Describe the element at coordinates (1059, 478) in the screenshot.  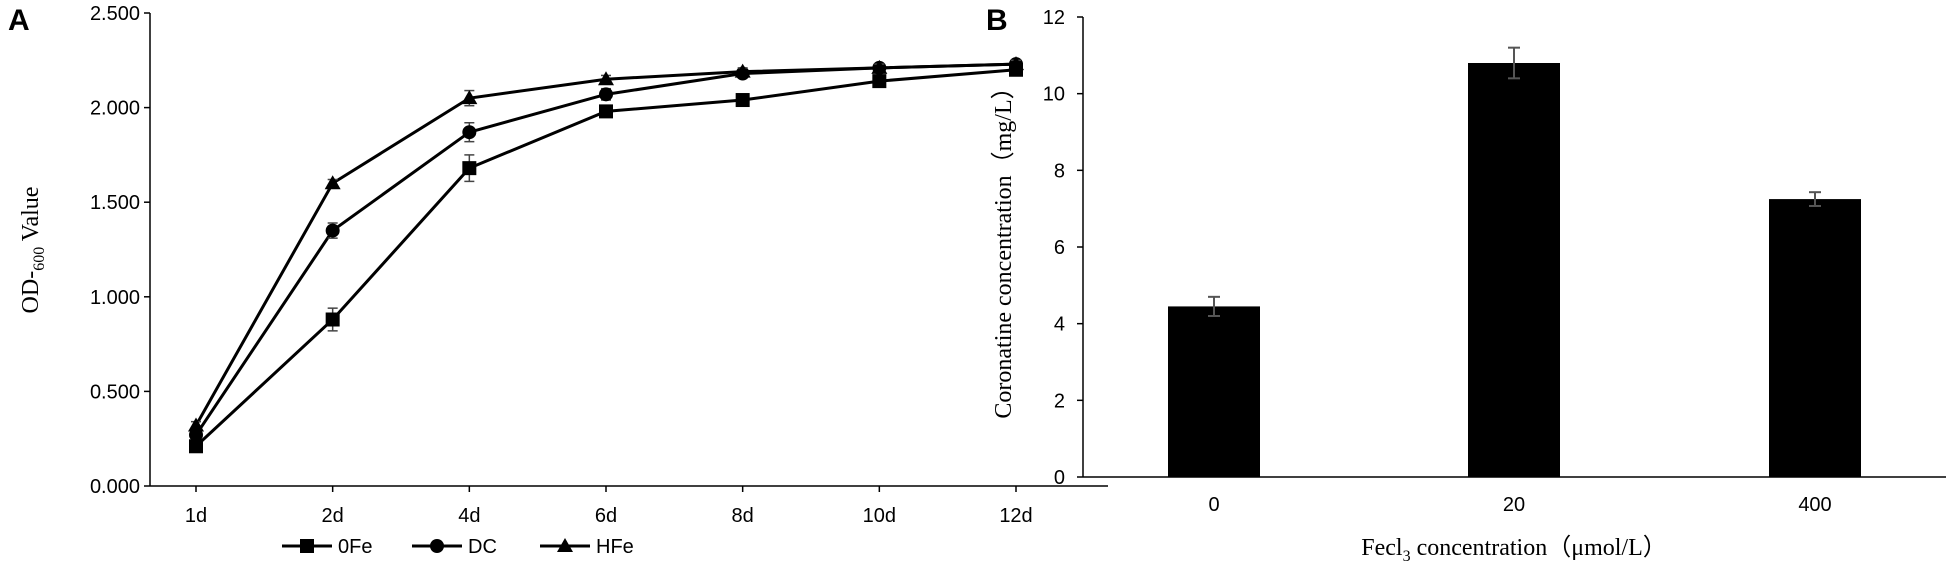
I see `y-tick-label: 0` at that location.